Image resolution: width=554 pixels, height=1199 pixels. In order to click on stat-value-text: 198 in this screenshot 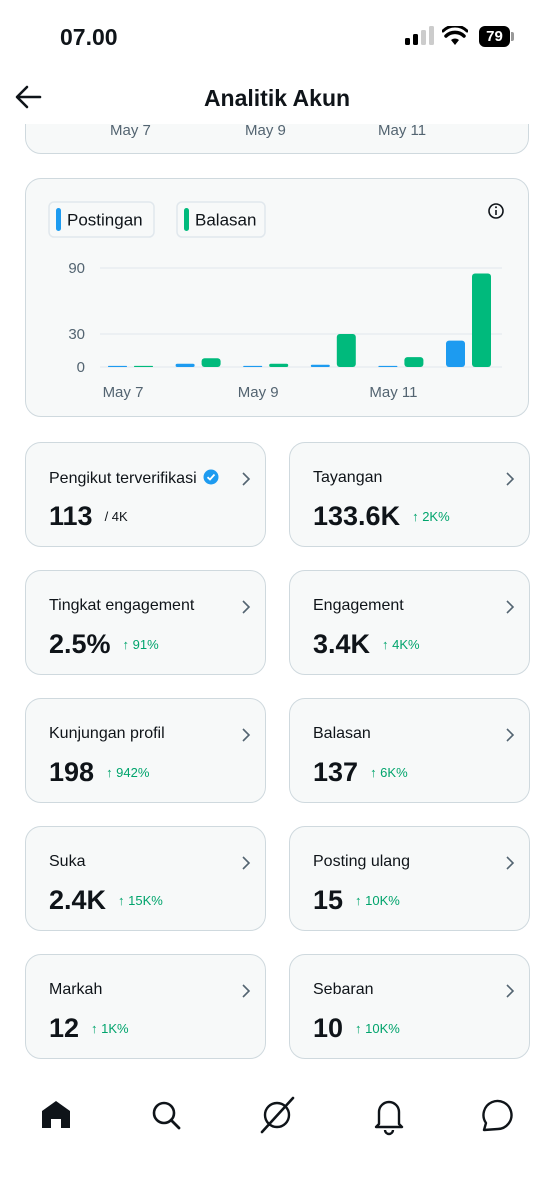, I will do `click(72, 772)`.